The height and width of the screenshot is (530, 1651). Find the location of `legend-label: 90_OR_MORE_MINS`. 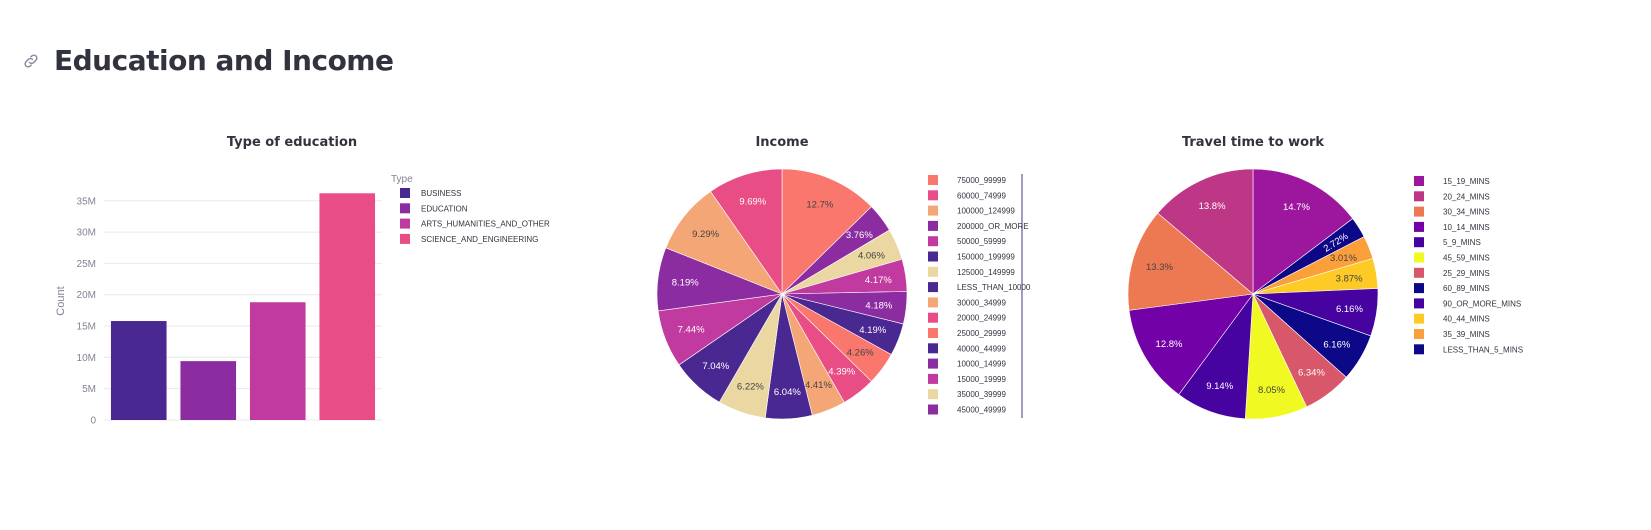

legend-label: 90_OR_MORE_MINS is located at coordinates (1482, 303).